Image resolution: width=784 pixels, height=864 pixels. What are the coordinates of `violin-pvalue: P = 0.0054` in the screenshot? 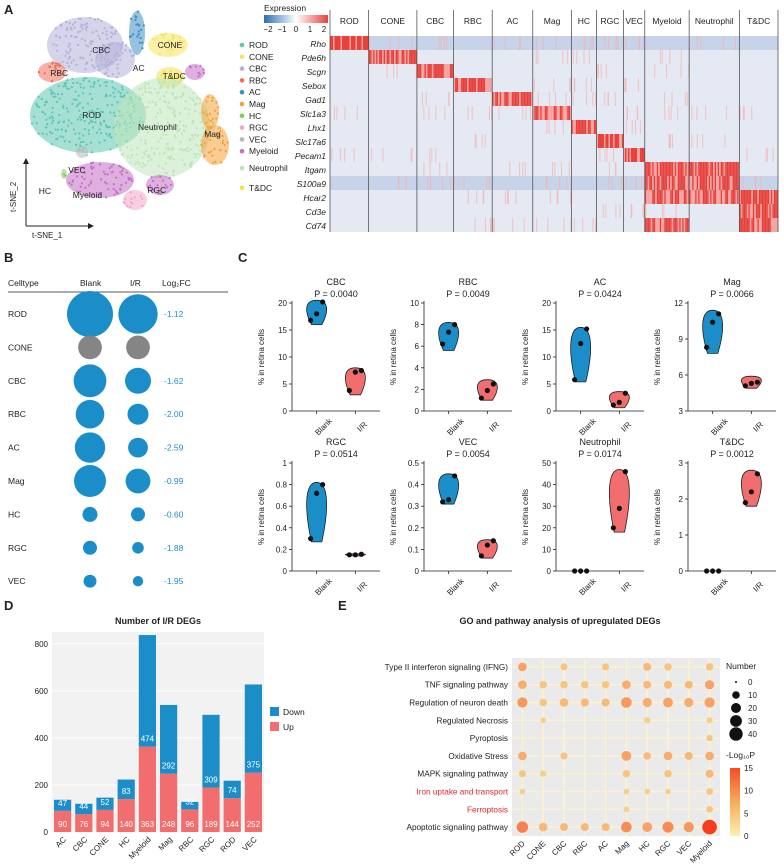 It's located at (468, 454).